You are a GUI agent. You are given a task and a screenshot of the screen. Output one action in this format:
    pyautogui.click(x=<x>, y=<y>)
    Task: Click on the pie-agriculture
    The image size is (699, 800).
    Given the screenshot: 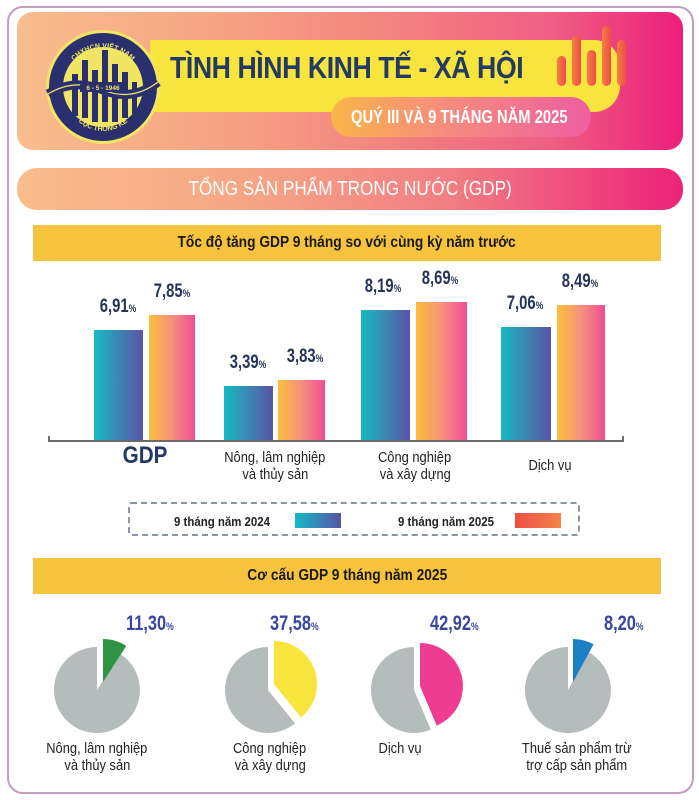 What is the action you would take?
    pyautogui.click(x=96, y=686)
    